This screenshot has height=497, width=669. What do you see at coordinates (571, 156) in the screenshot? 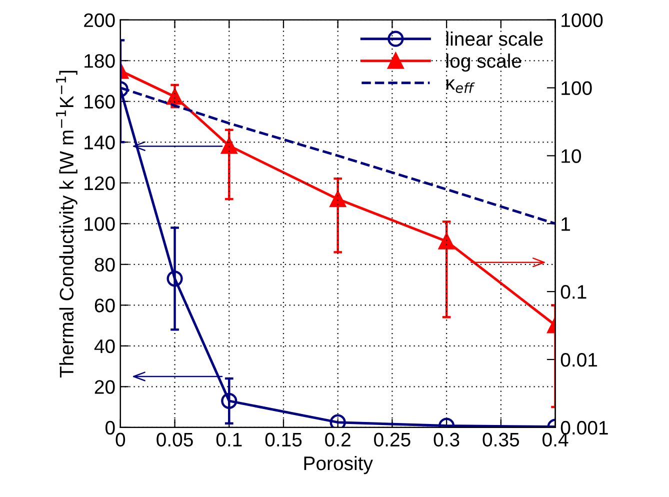
I see `y2-tick-label: 10` at bounding box center [571, 156].